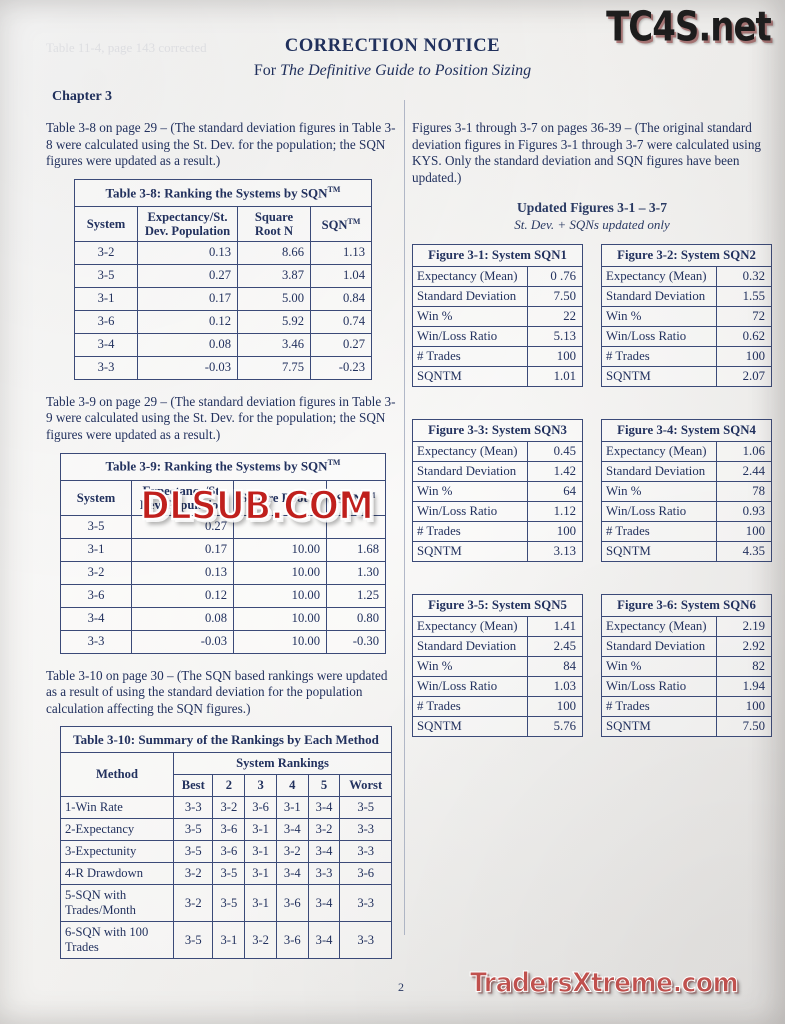  Describe the element at coordinates (182, 497) in the screenshot. I see `table-3-9-header-expectancy: Expectancy/St. Dev. Population` at that location.